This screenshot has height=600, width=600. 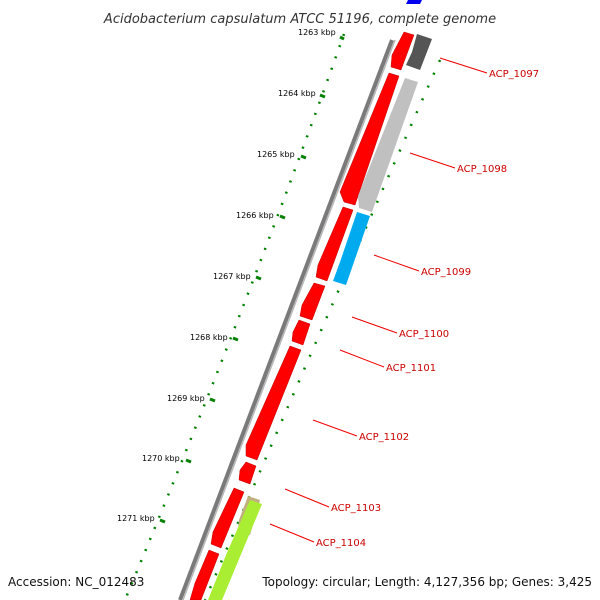 What do you see at coordinates (317, 32) in the screenshot?
I see `tick-label: 1263 kbp` at bounding box center [317, 32].